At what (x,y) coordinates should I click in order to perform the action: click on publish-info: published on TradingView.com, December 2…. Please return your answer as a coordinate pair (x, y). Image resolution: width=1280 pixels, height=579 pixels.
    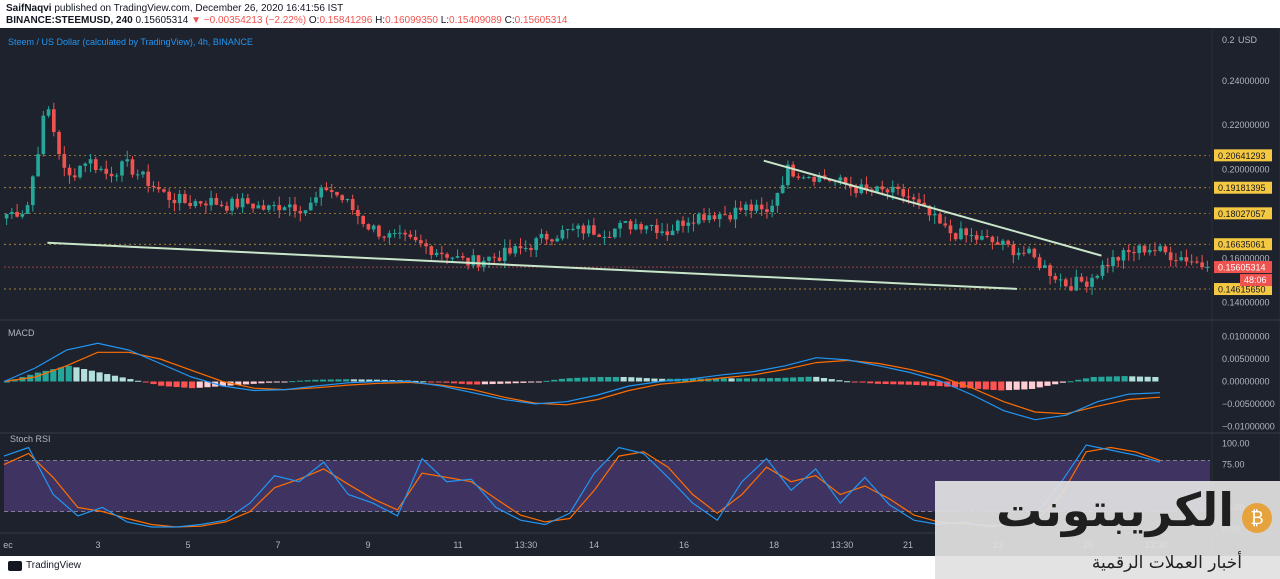
    Looking at the image, I should click on (197, 8).